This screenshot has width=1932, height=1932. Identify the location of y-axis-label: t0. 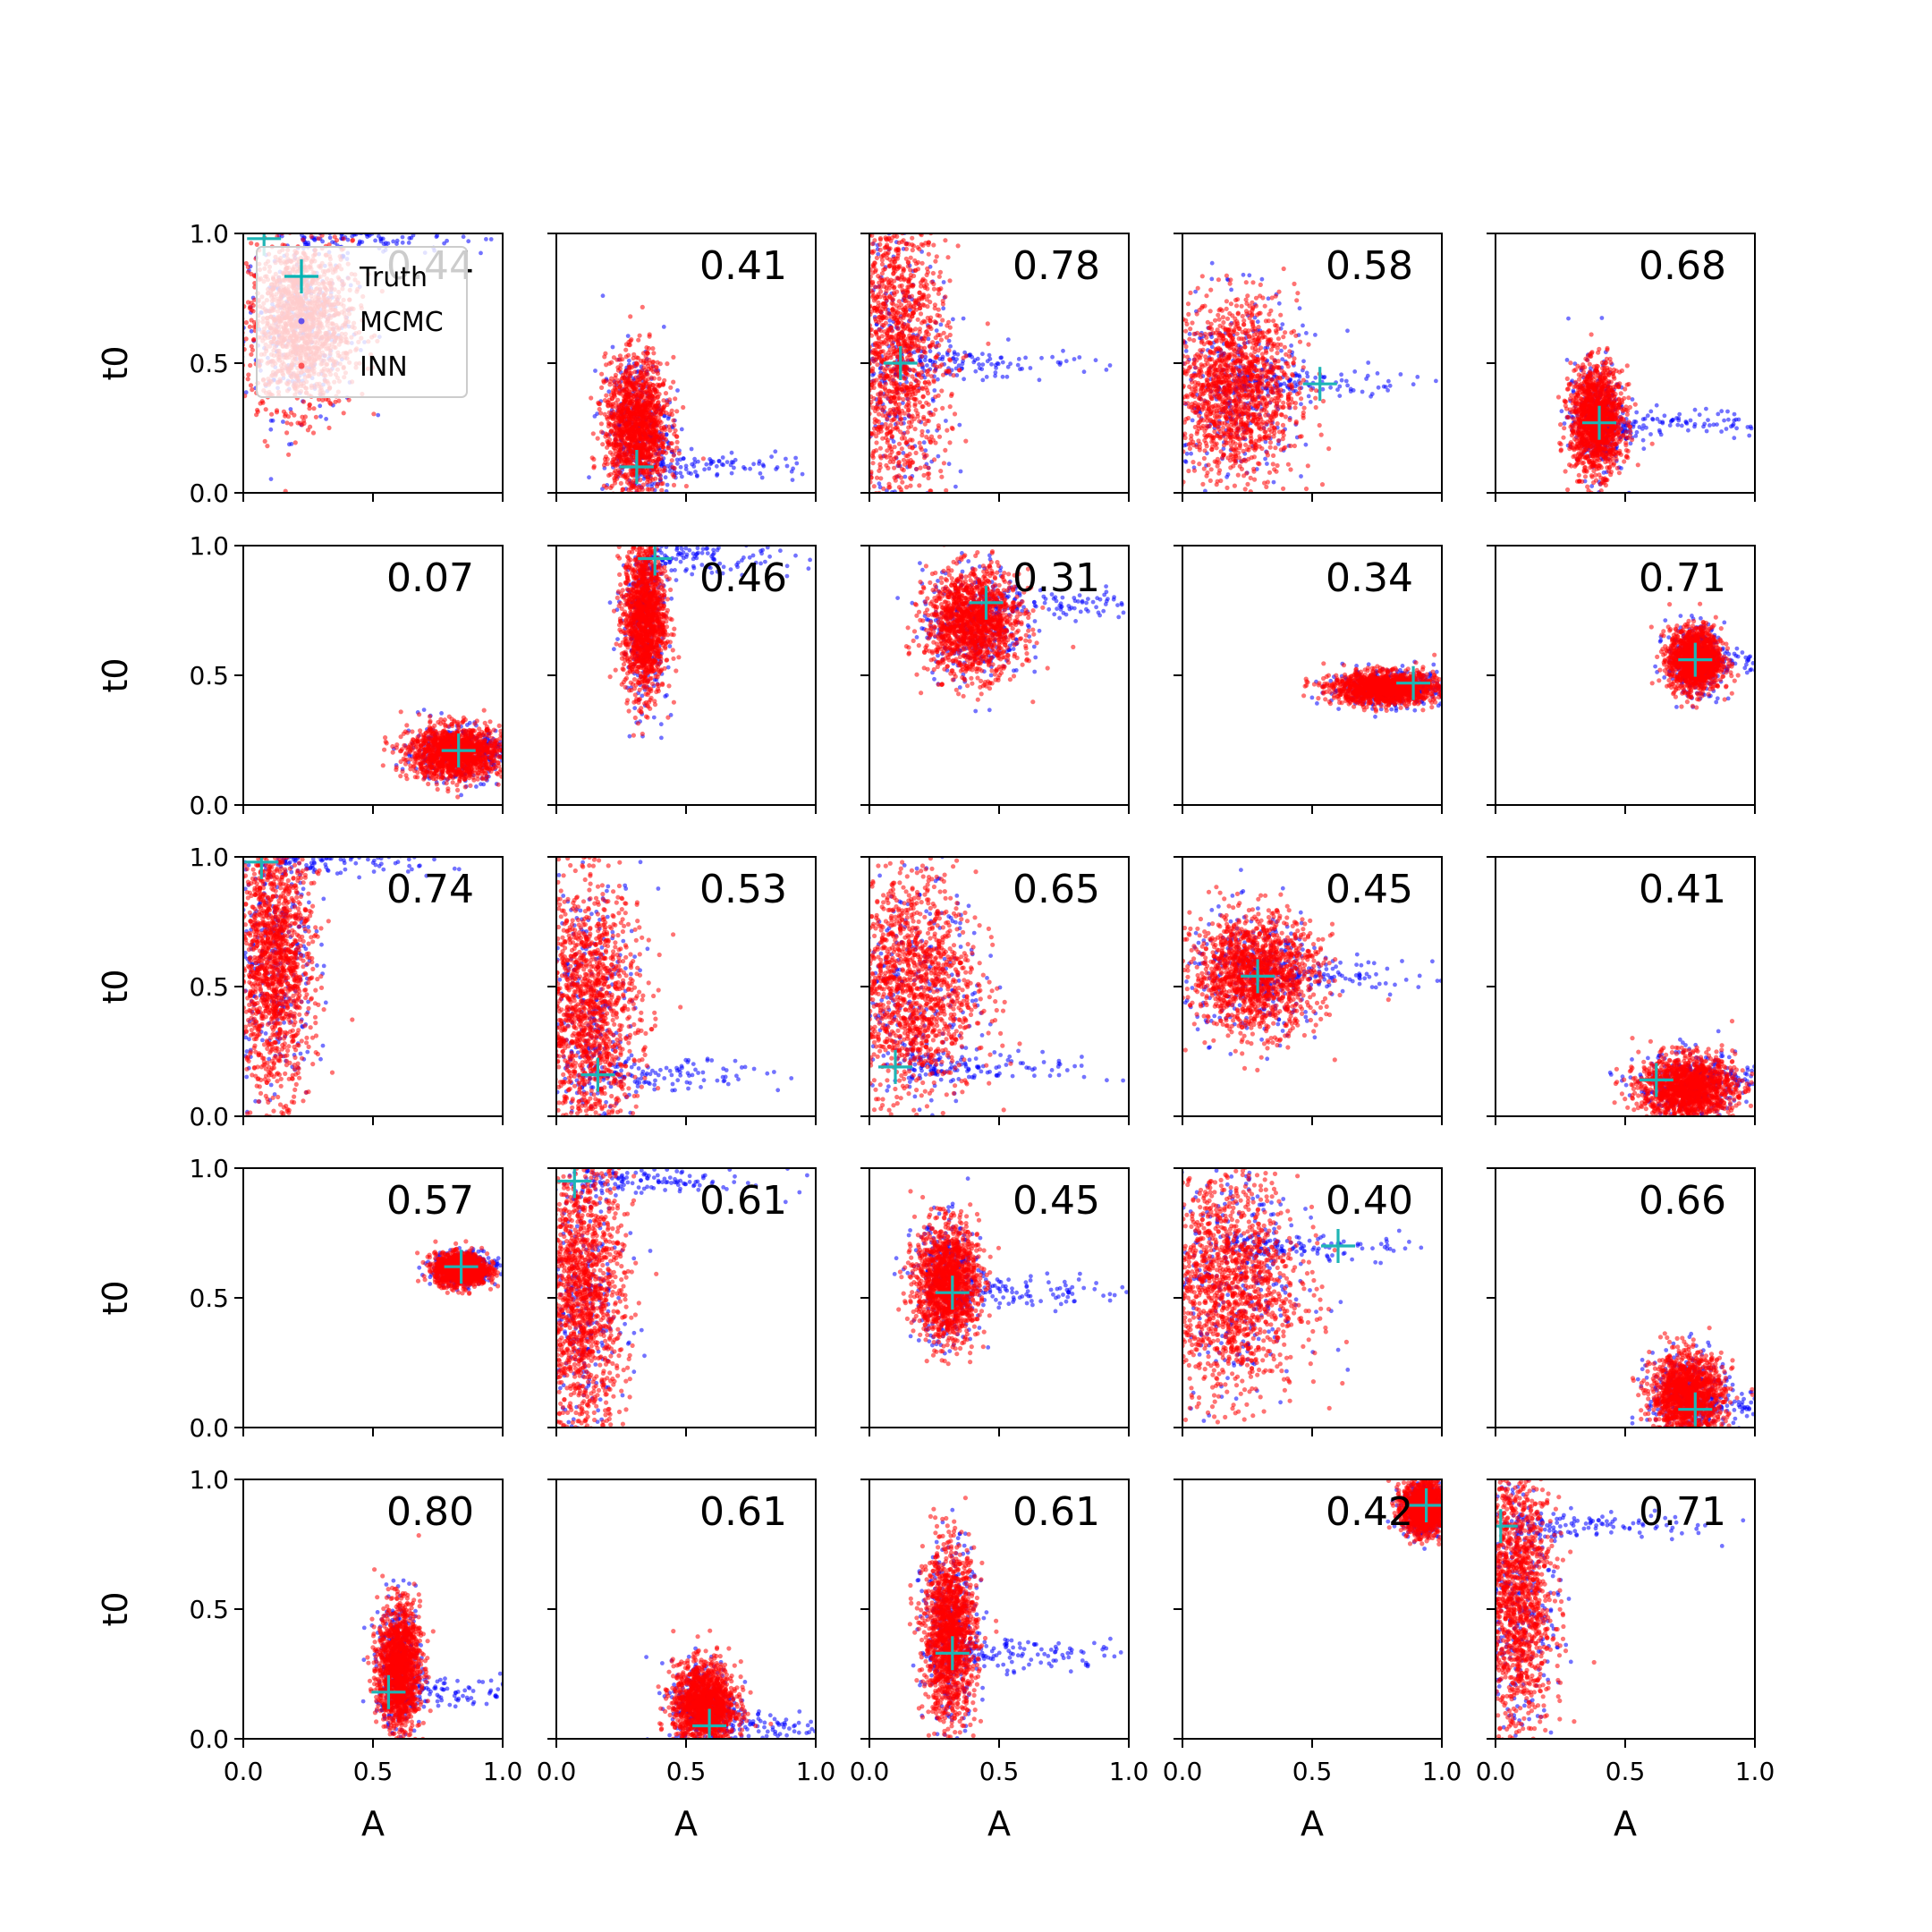
(115, 362).